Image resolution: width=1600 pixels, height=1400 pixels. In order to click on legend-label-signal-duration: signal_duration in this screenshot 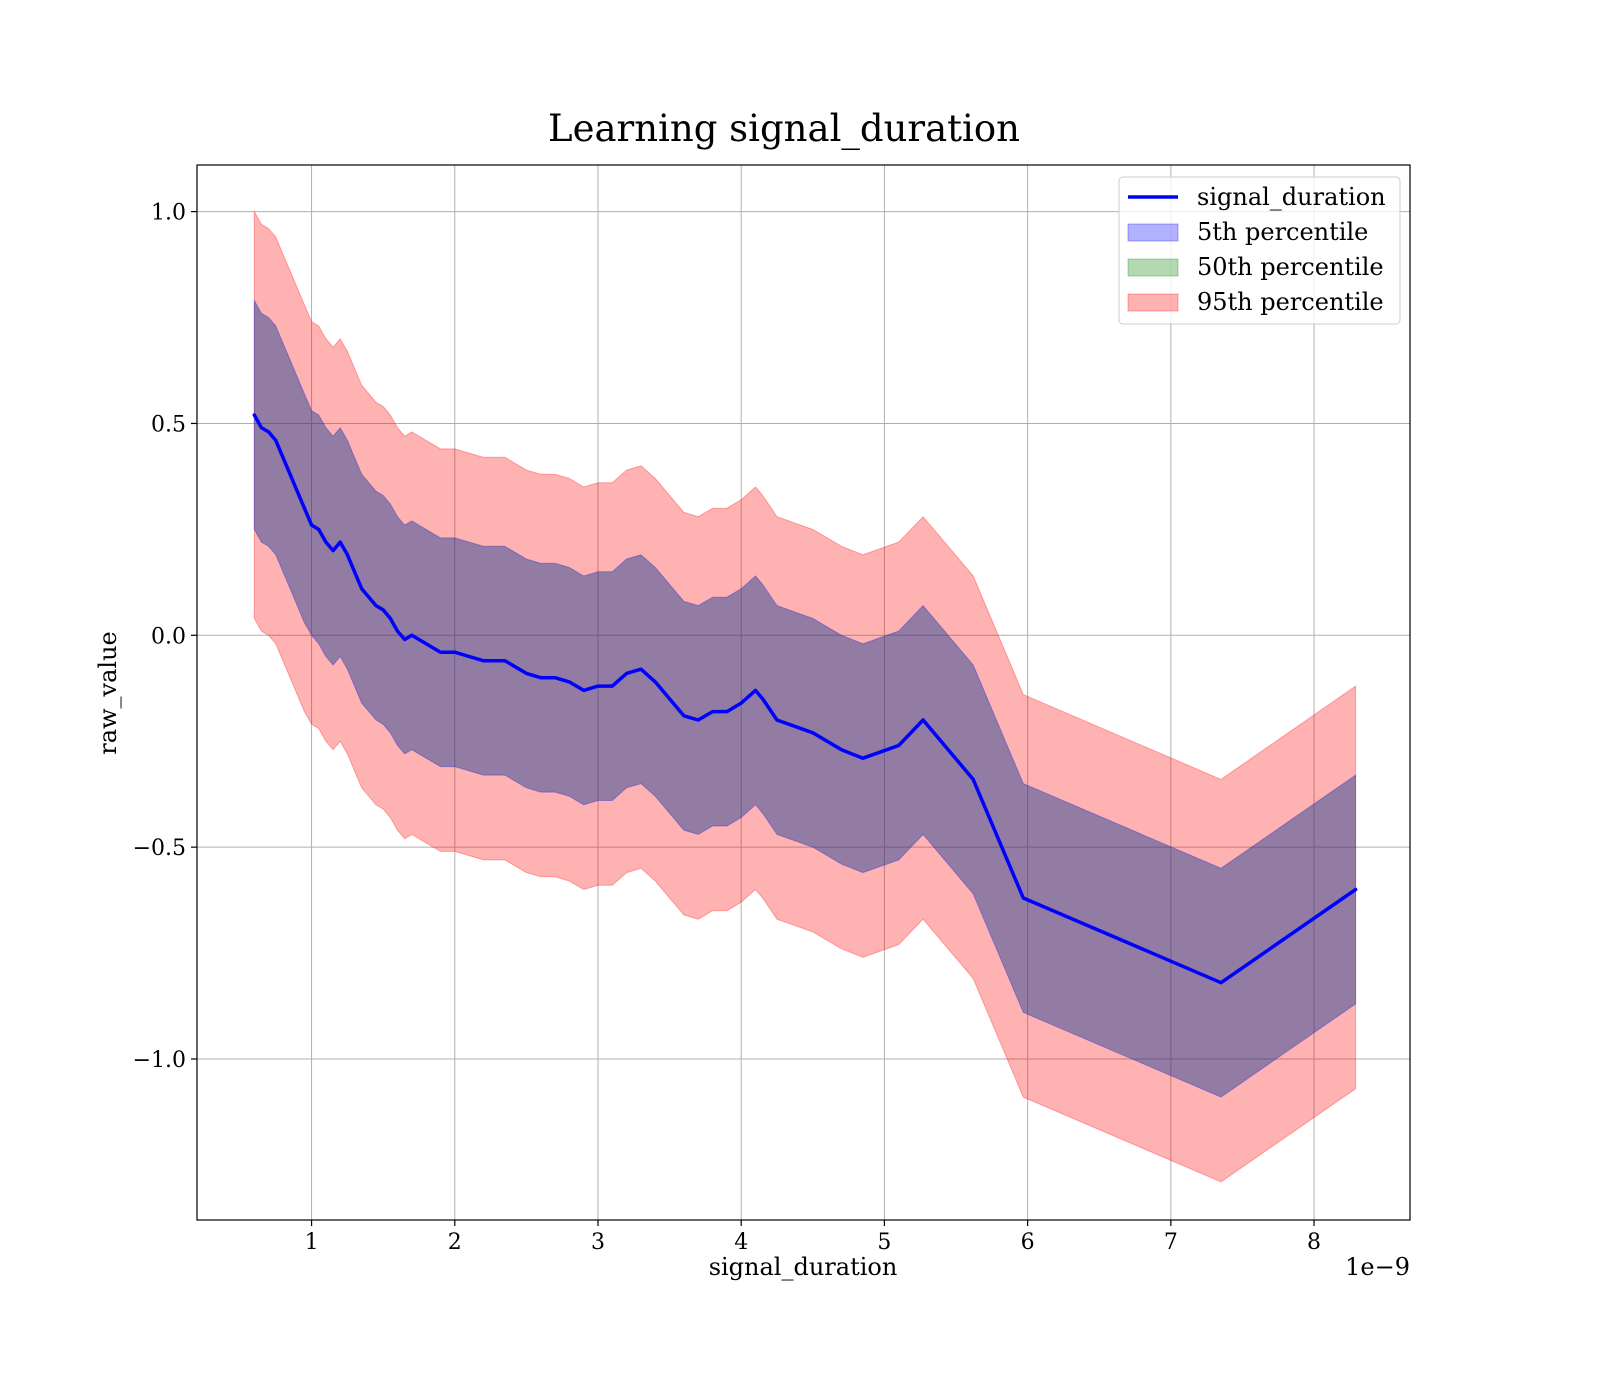, I will do `click(1291, 197)`.